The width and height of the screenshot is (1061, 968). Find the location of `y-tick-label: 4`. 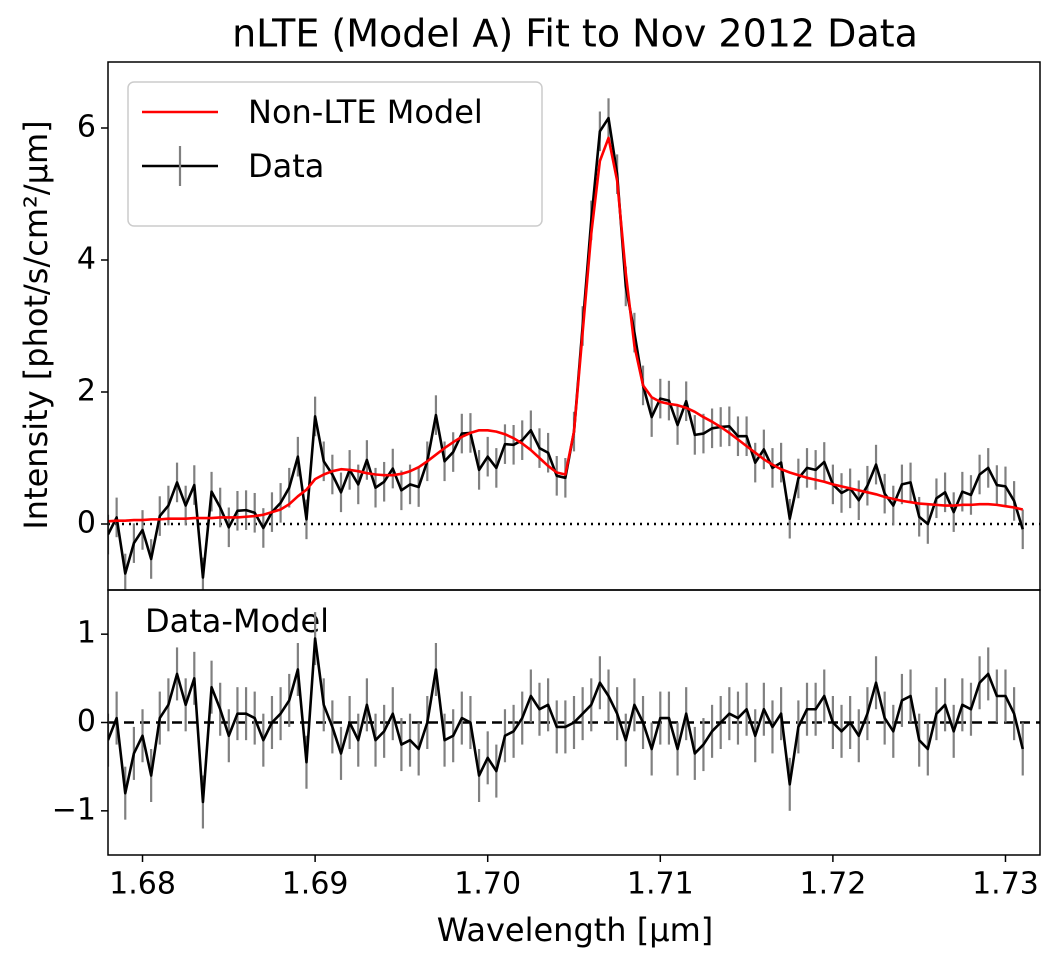

y-tick-label: 4 is located at coordinates (86, 259).